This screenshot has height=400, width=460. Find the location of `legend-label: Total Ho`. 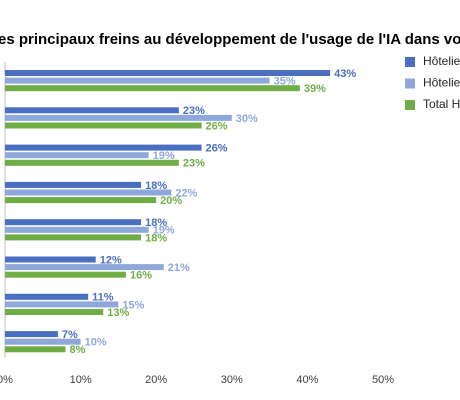

legend-label: Total Ho is located at coordinates (441, 104).